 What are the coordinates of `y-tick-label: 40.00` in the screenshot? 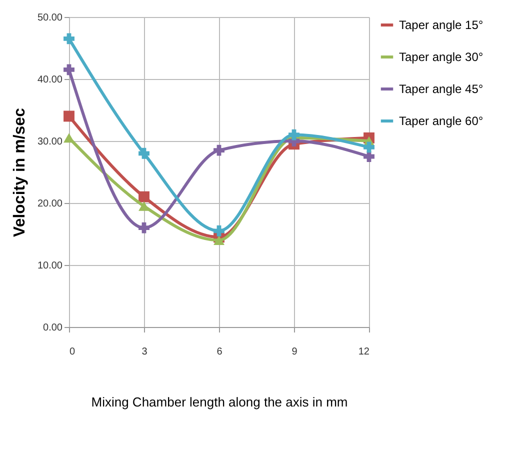 It's located at (50, 80).